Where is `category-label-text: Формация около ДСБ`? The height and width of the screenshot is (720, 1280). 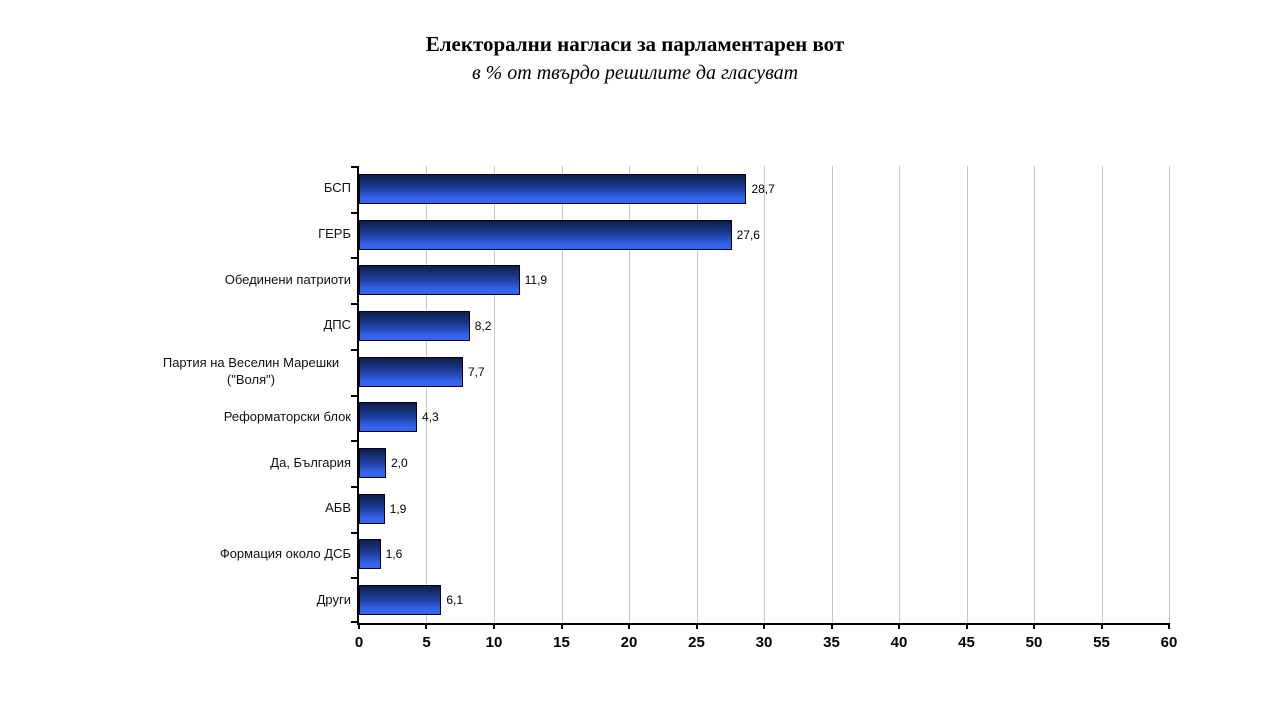 category-label-text: Формация около ДСБ is located at coordinates (285, 553).